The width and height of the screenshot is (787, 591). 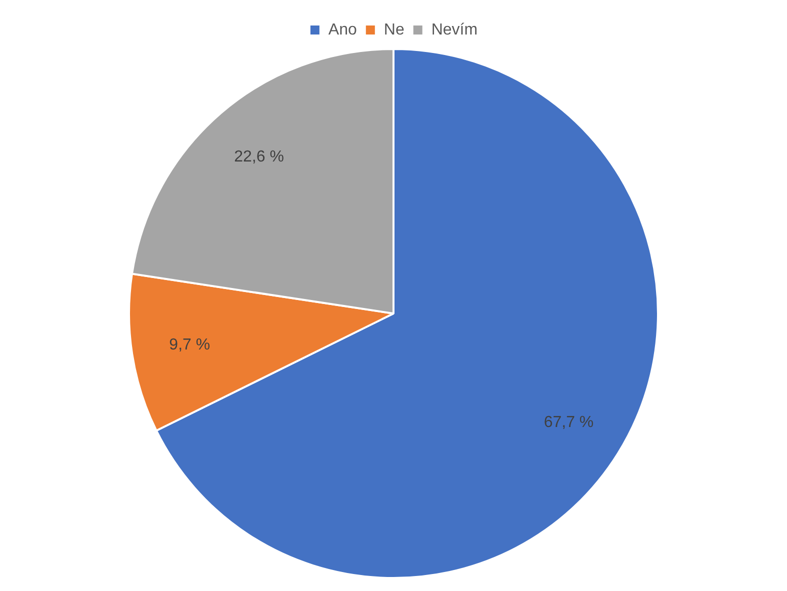 I want to click on legend-label: Ano, so click(x=342, y=29).